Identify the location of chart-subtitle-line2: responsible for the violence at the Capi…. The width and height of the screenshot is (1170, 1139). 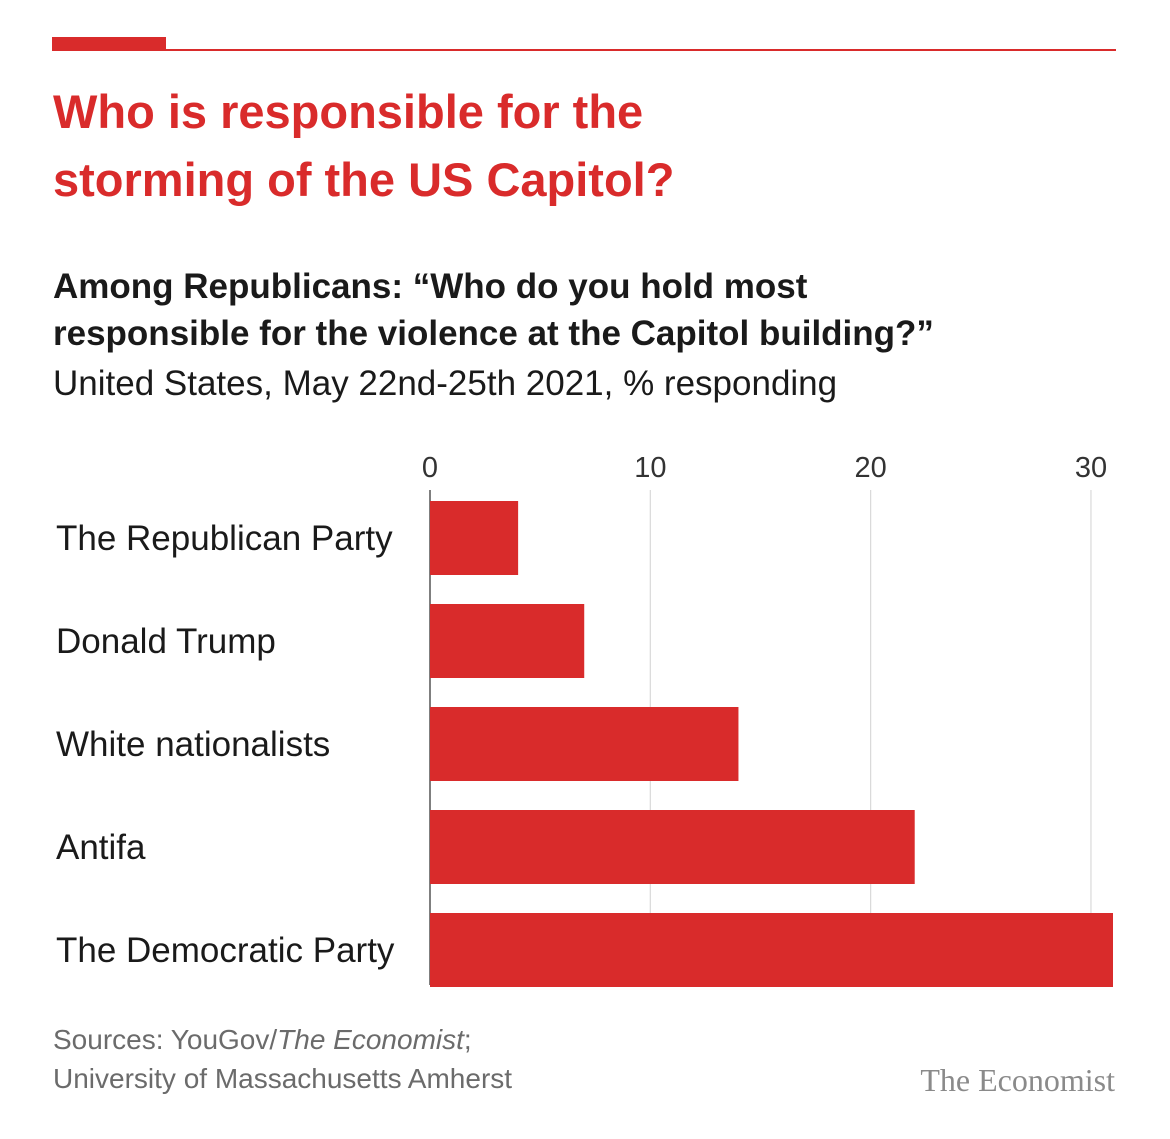
(493, 333).